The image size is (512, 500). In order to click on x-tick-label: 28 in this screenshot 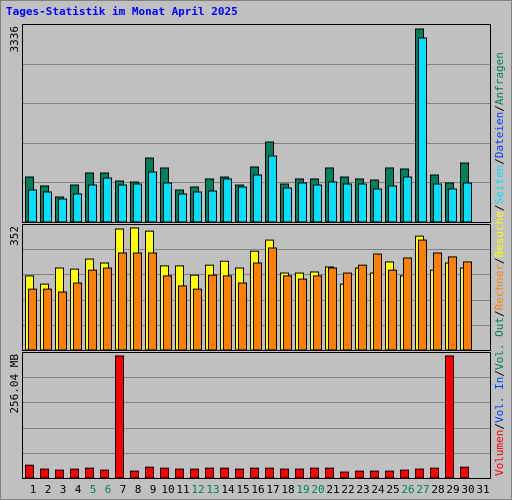, I will do `click(437, 489)`.